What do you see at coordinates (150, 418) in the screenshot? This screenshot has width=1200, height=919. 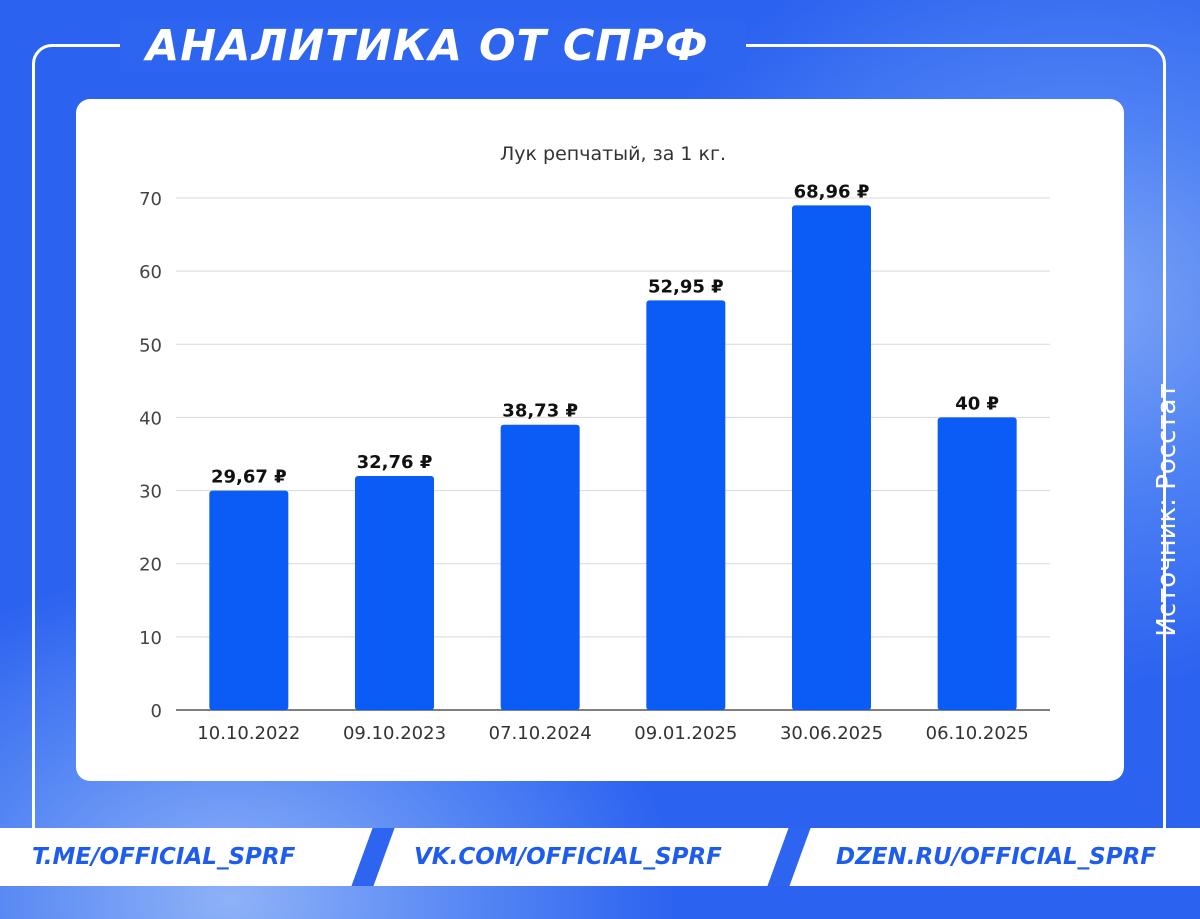 I see `y-tick-label: 40` at bounding box center [150, 418].